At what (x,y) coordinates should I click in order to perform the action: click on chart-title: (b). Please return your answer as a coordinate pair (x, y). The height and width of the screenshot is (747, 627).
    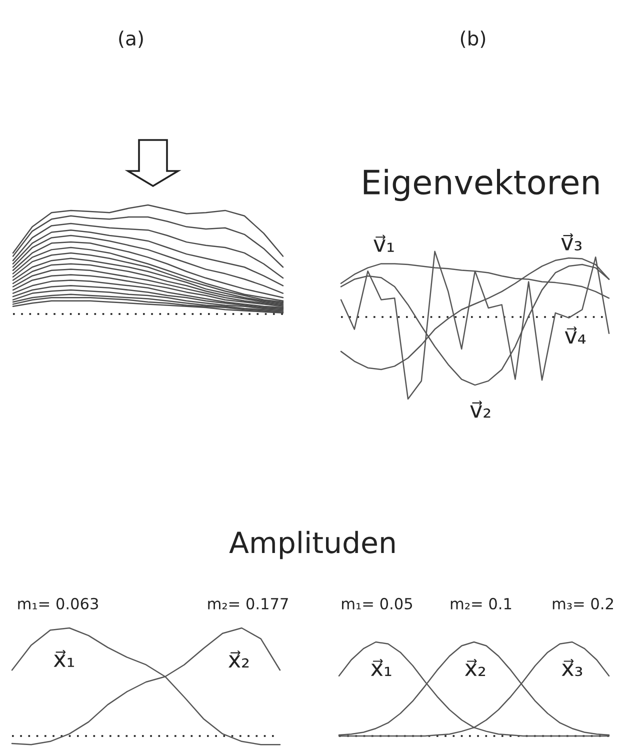
    Looking at the image, I should click on (473, 39).